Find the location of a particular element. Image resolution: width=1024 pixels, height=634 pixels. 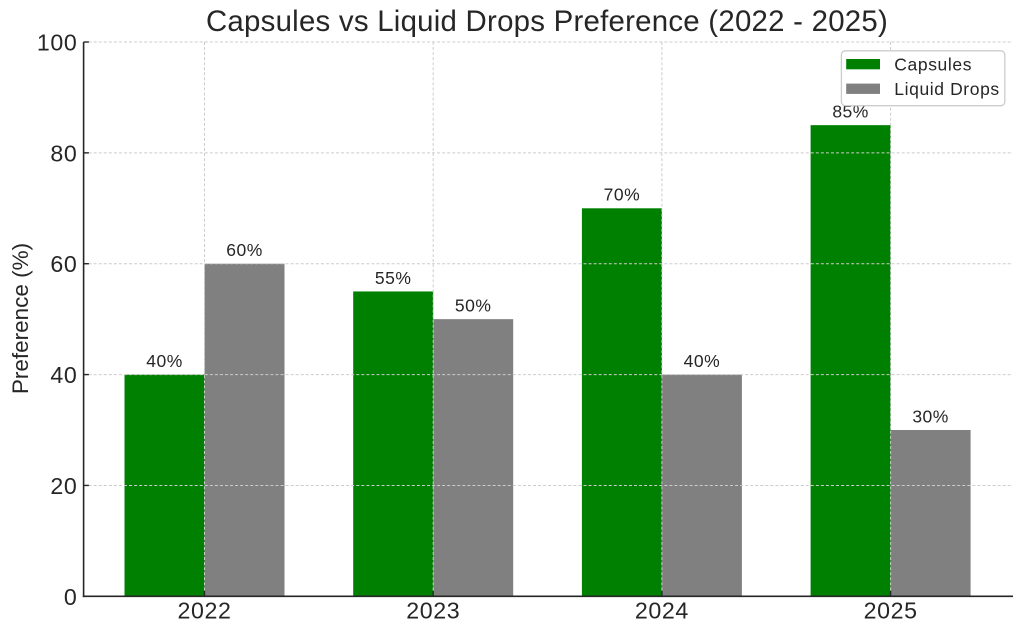

svg-text: 85% is located at coordinates (850, 112).